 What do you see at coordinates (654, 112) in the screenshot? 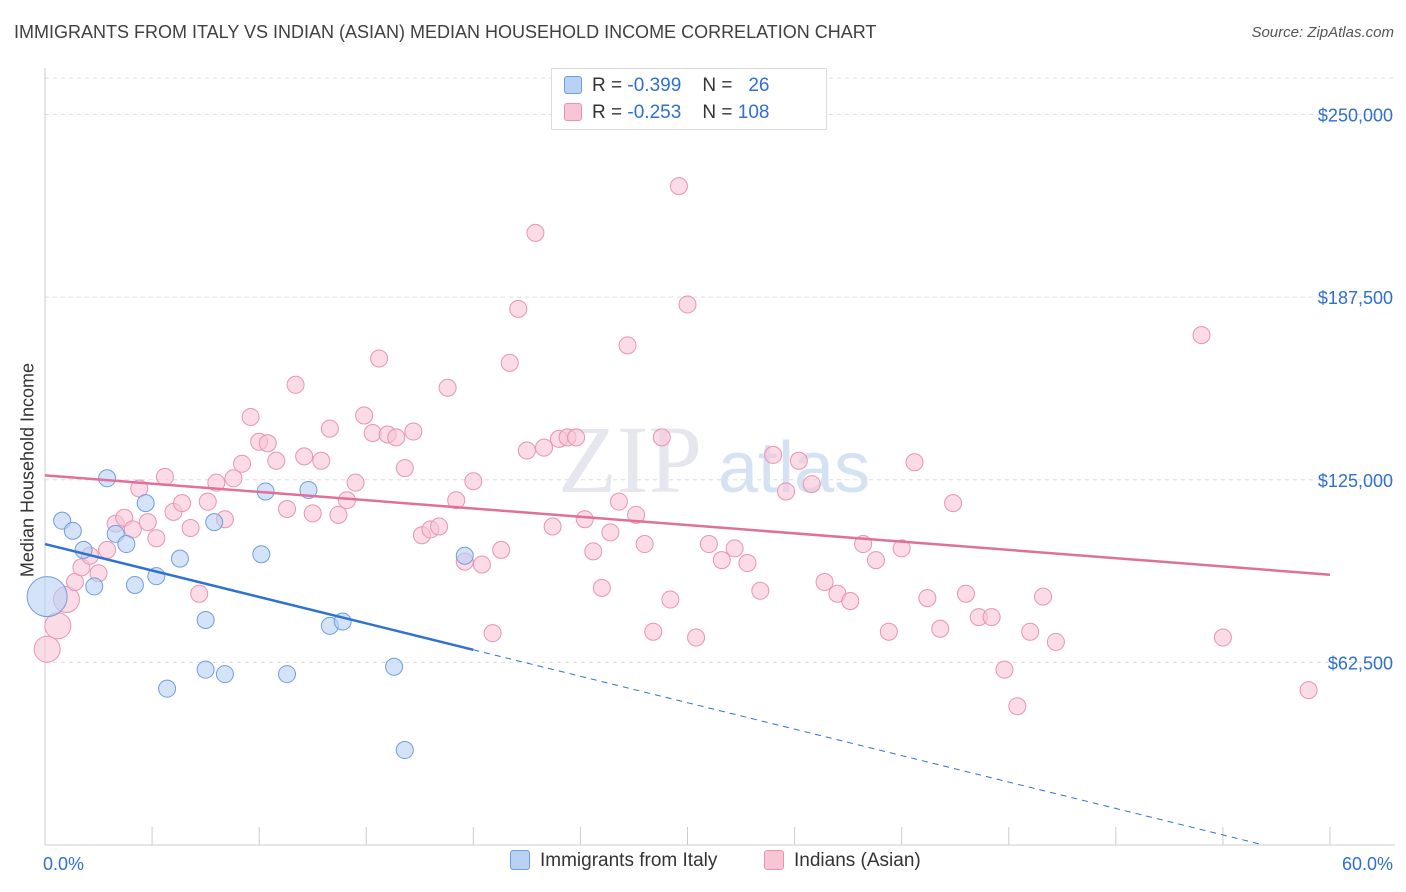
I see `r-value-indians: -0.253` at bounding box center [654, 112].